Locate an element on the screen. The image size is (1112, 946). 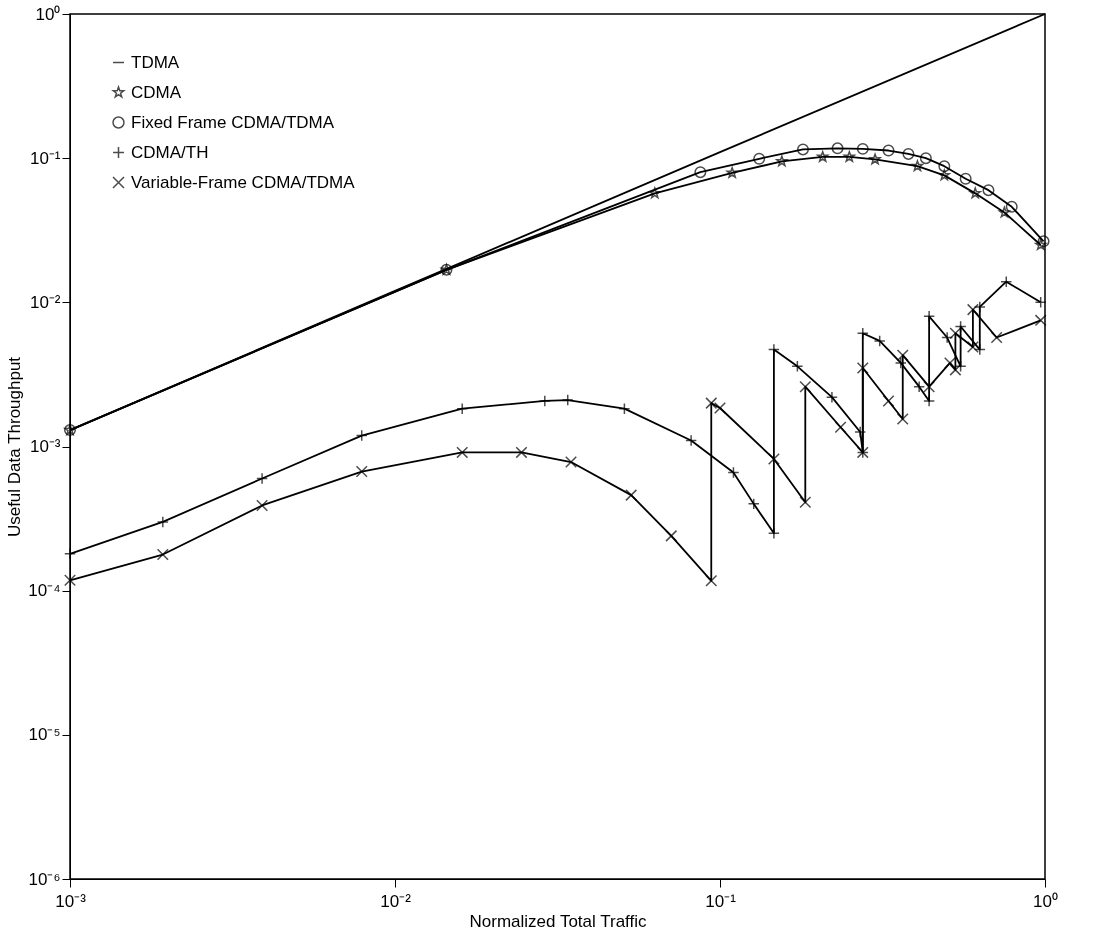
y-tick-label: 10⁻⁴ is located at coordinates (44, 591).